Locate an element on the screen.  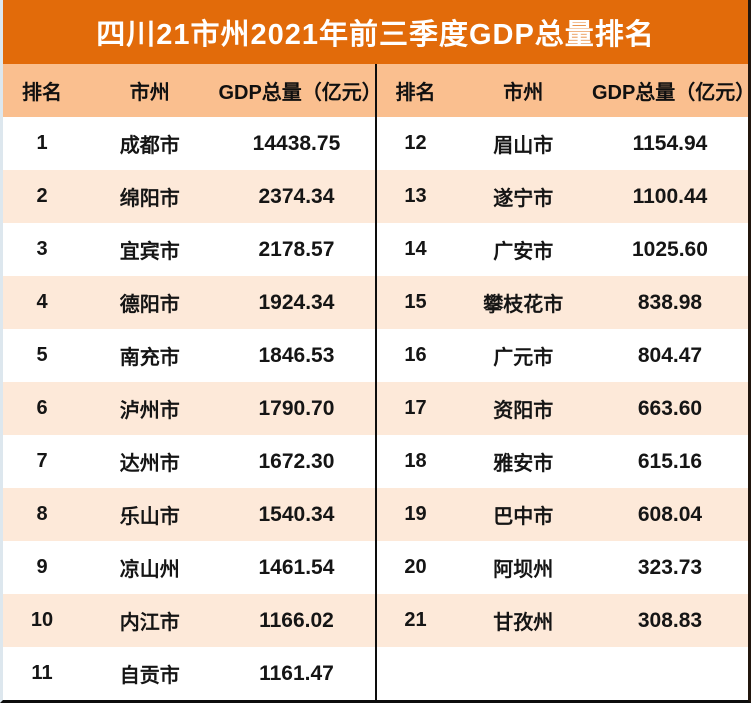
city-cell: 眉山市 is located at coordinates (523, 146).